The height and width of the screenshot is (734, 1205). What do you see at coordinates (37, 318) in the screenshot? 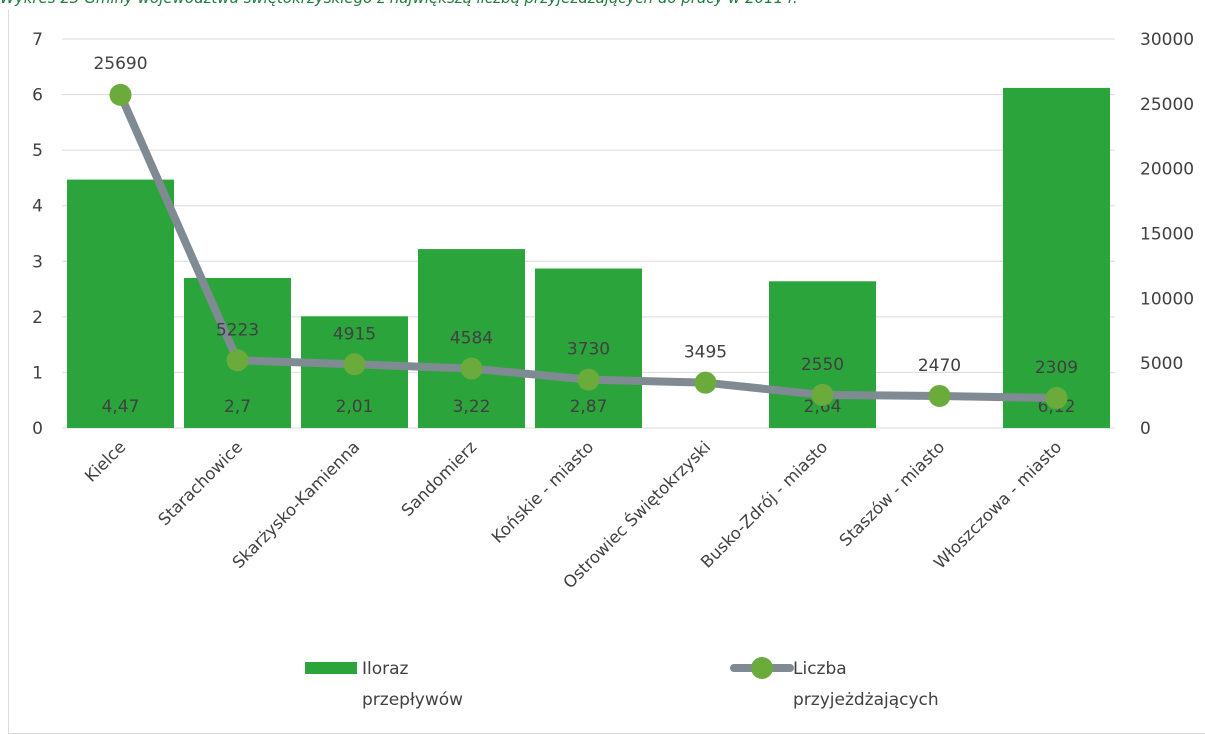
I see `left-tick-label: 2` at bounding box center [37, 318].